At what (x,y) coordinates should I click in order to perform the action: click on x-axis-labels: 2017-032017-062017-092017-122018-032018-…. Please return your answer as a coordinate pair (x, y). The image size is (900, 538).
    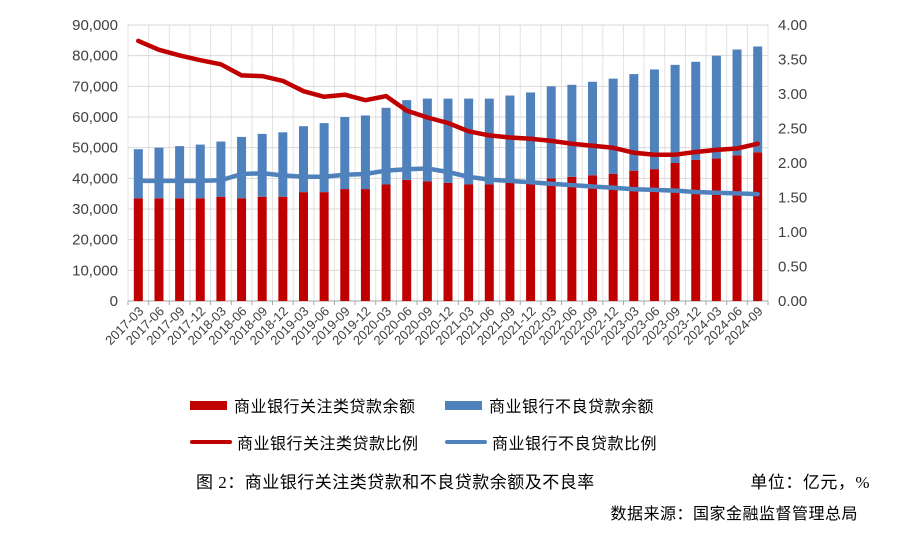
    Looking at the image, I should click on (434, 326).